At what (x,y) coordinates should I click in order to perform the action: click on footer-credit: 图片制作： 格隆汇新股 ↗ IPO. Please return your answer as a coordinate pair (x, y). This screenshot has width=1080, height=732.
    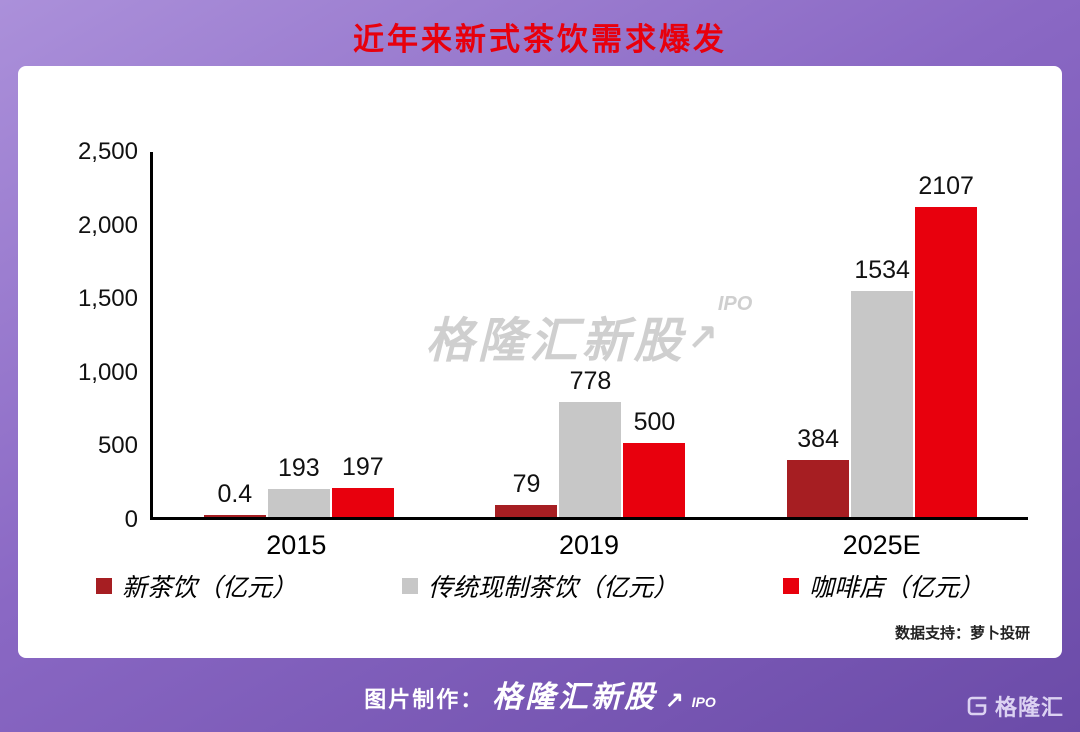
    Looking at the image, I should click on (540, 694).